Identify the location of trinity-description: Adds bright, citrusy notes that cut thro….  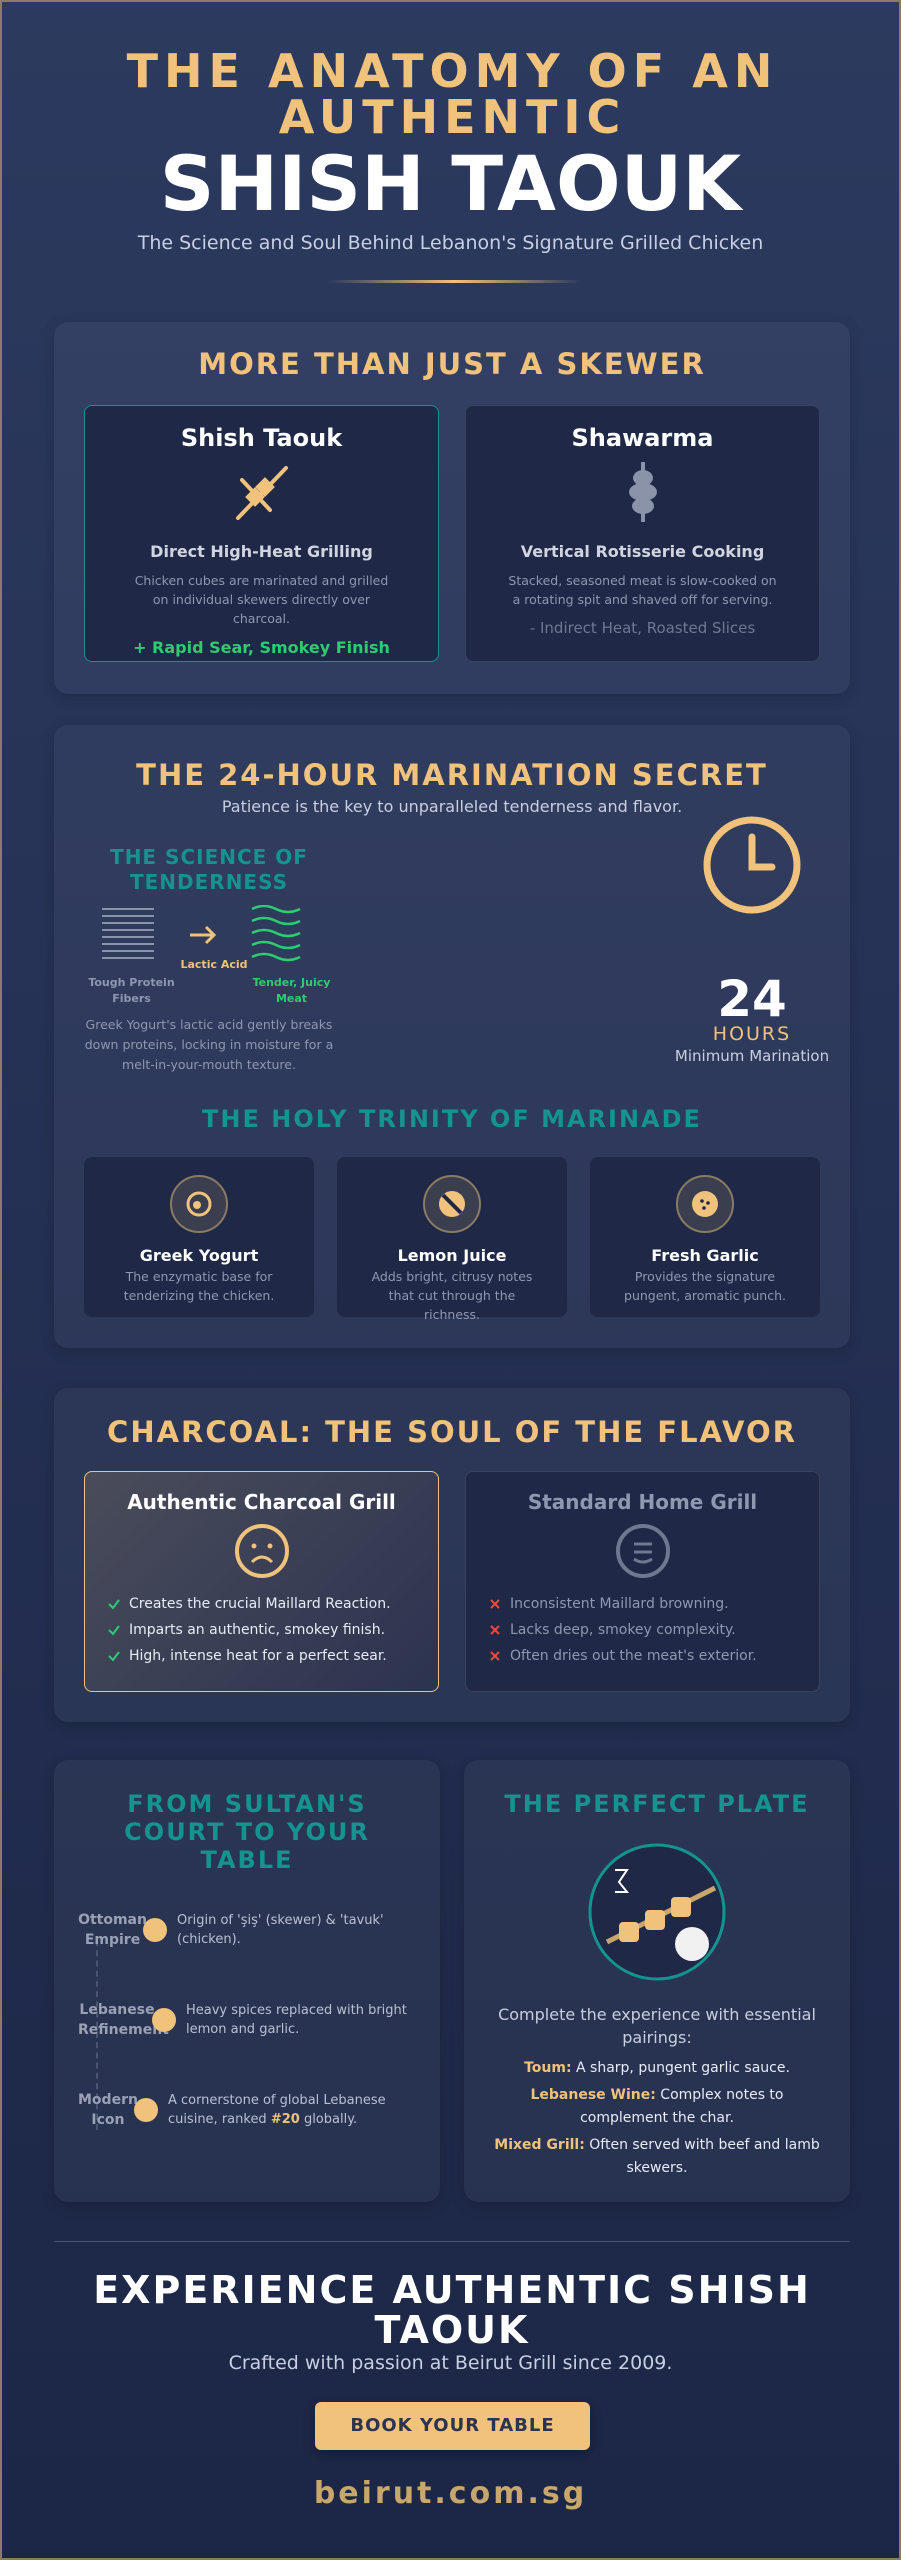
(452, 1295).